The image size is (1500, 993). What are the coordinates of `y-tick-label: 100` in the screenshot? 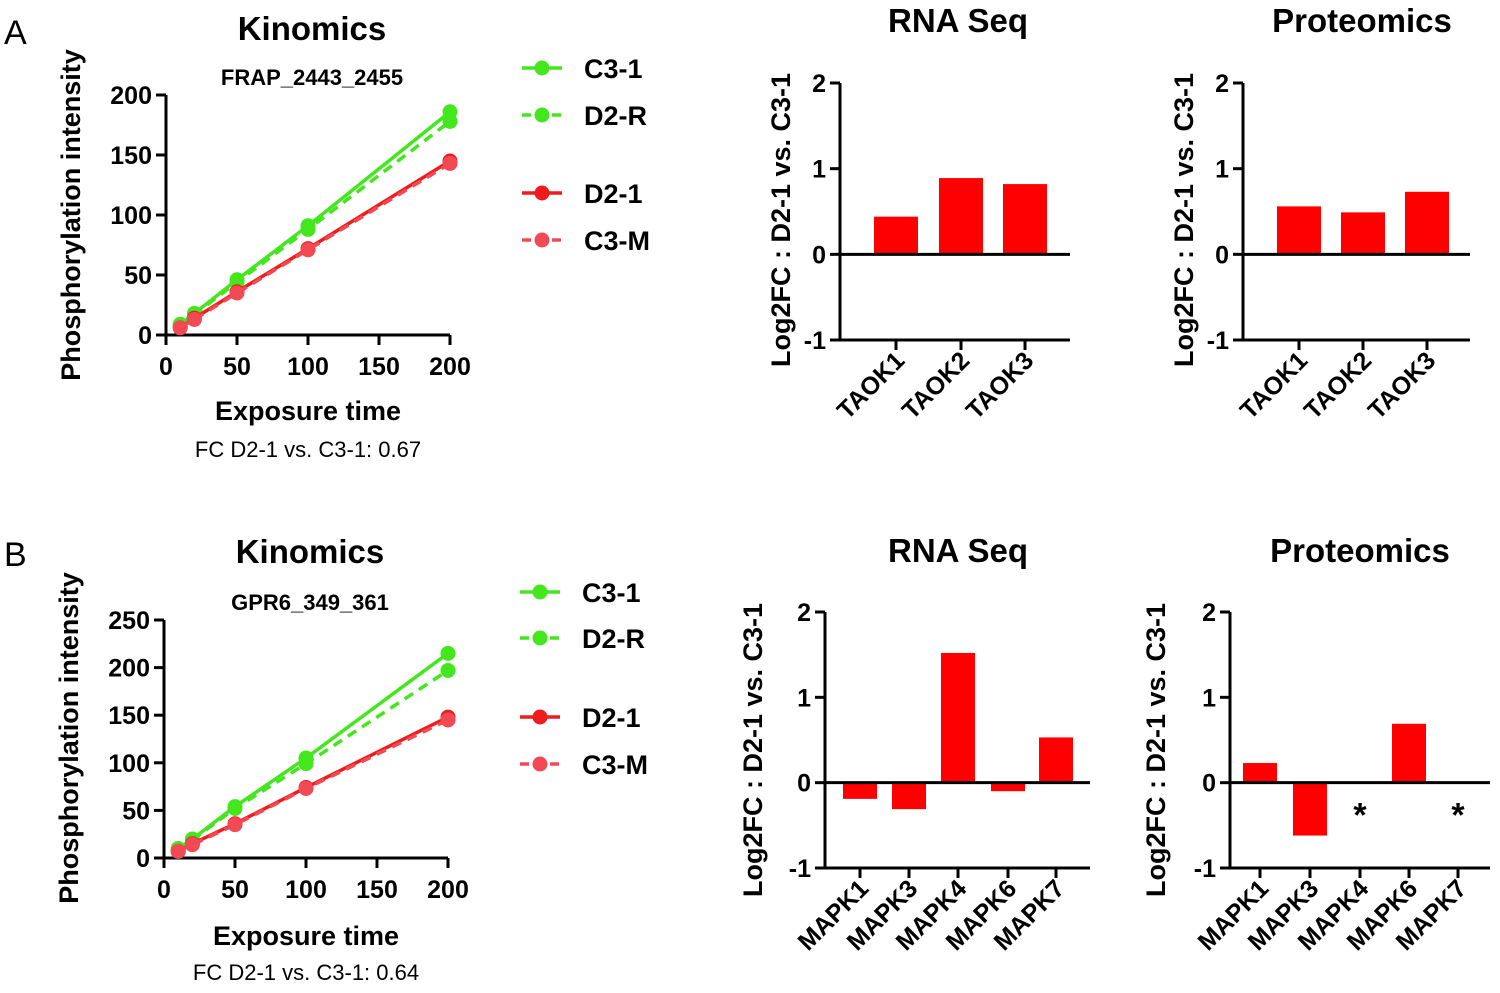 It's located at (129, 764).